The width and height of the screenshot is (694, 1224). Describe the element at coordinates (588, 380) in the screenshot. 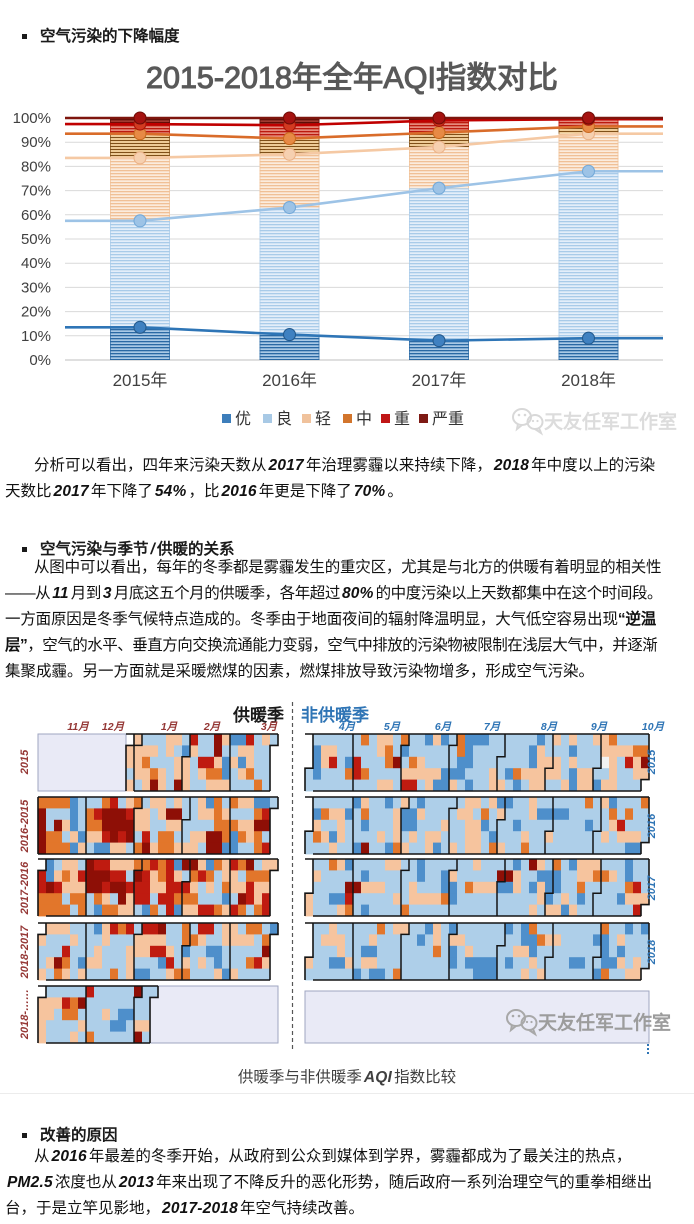

I see `svg-text: 2018年` at that location.